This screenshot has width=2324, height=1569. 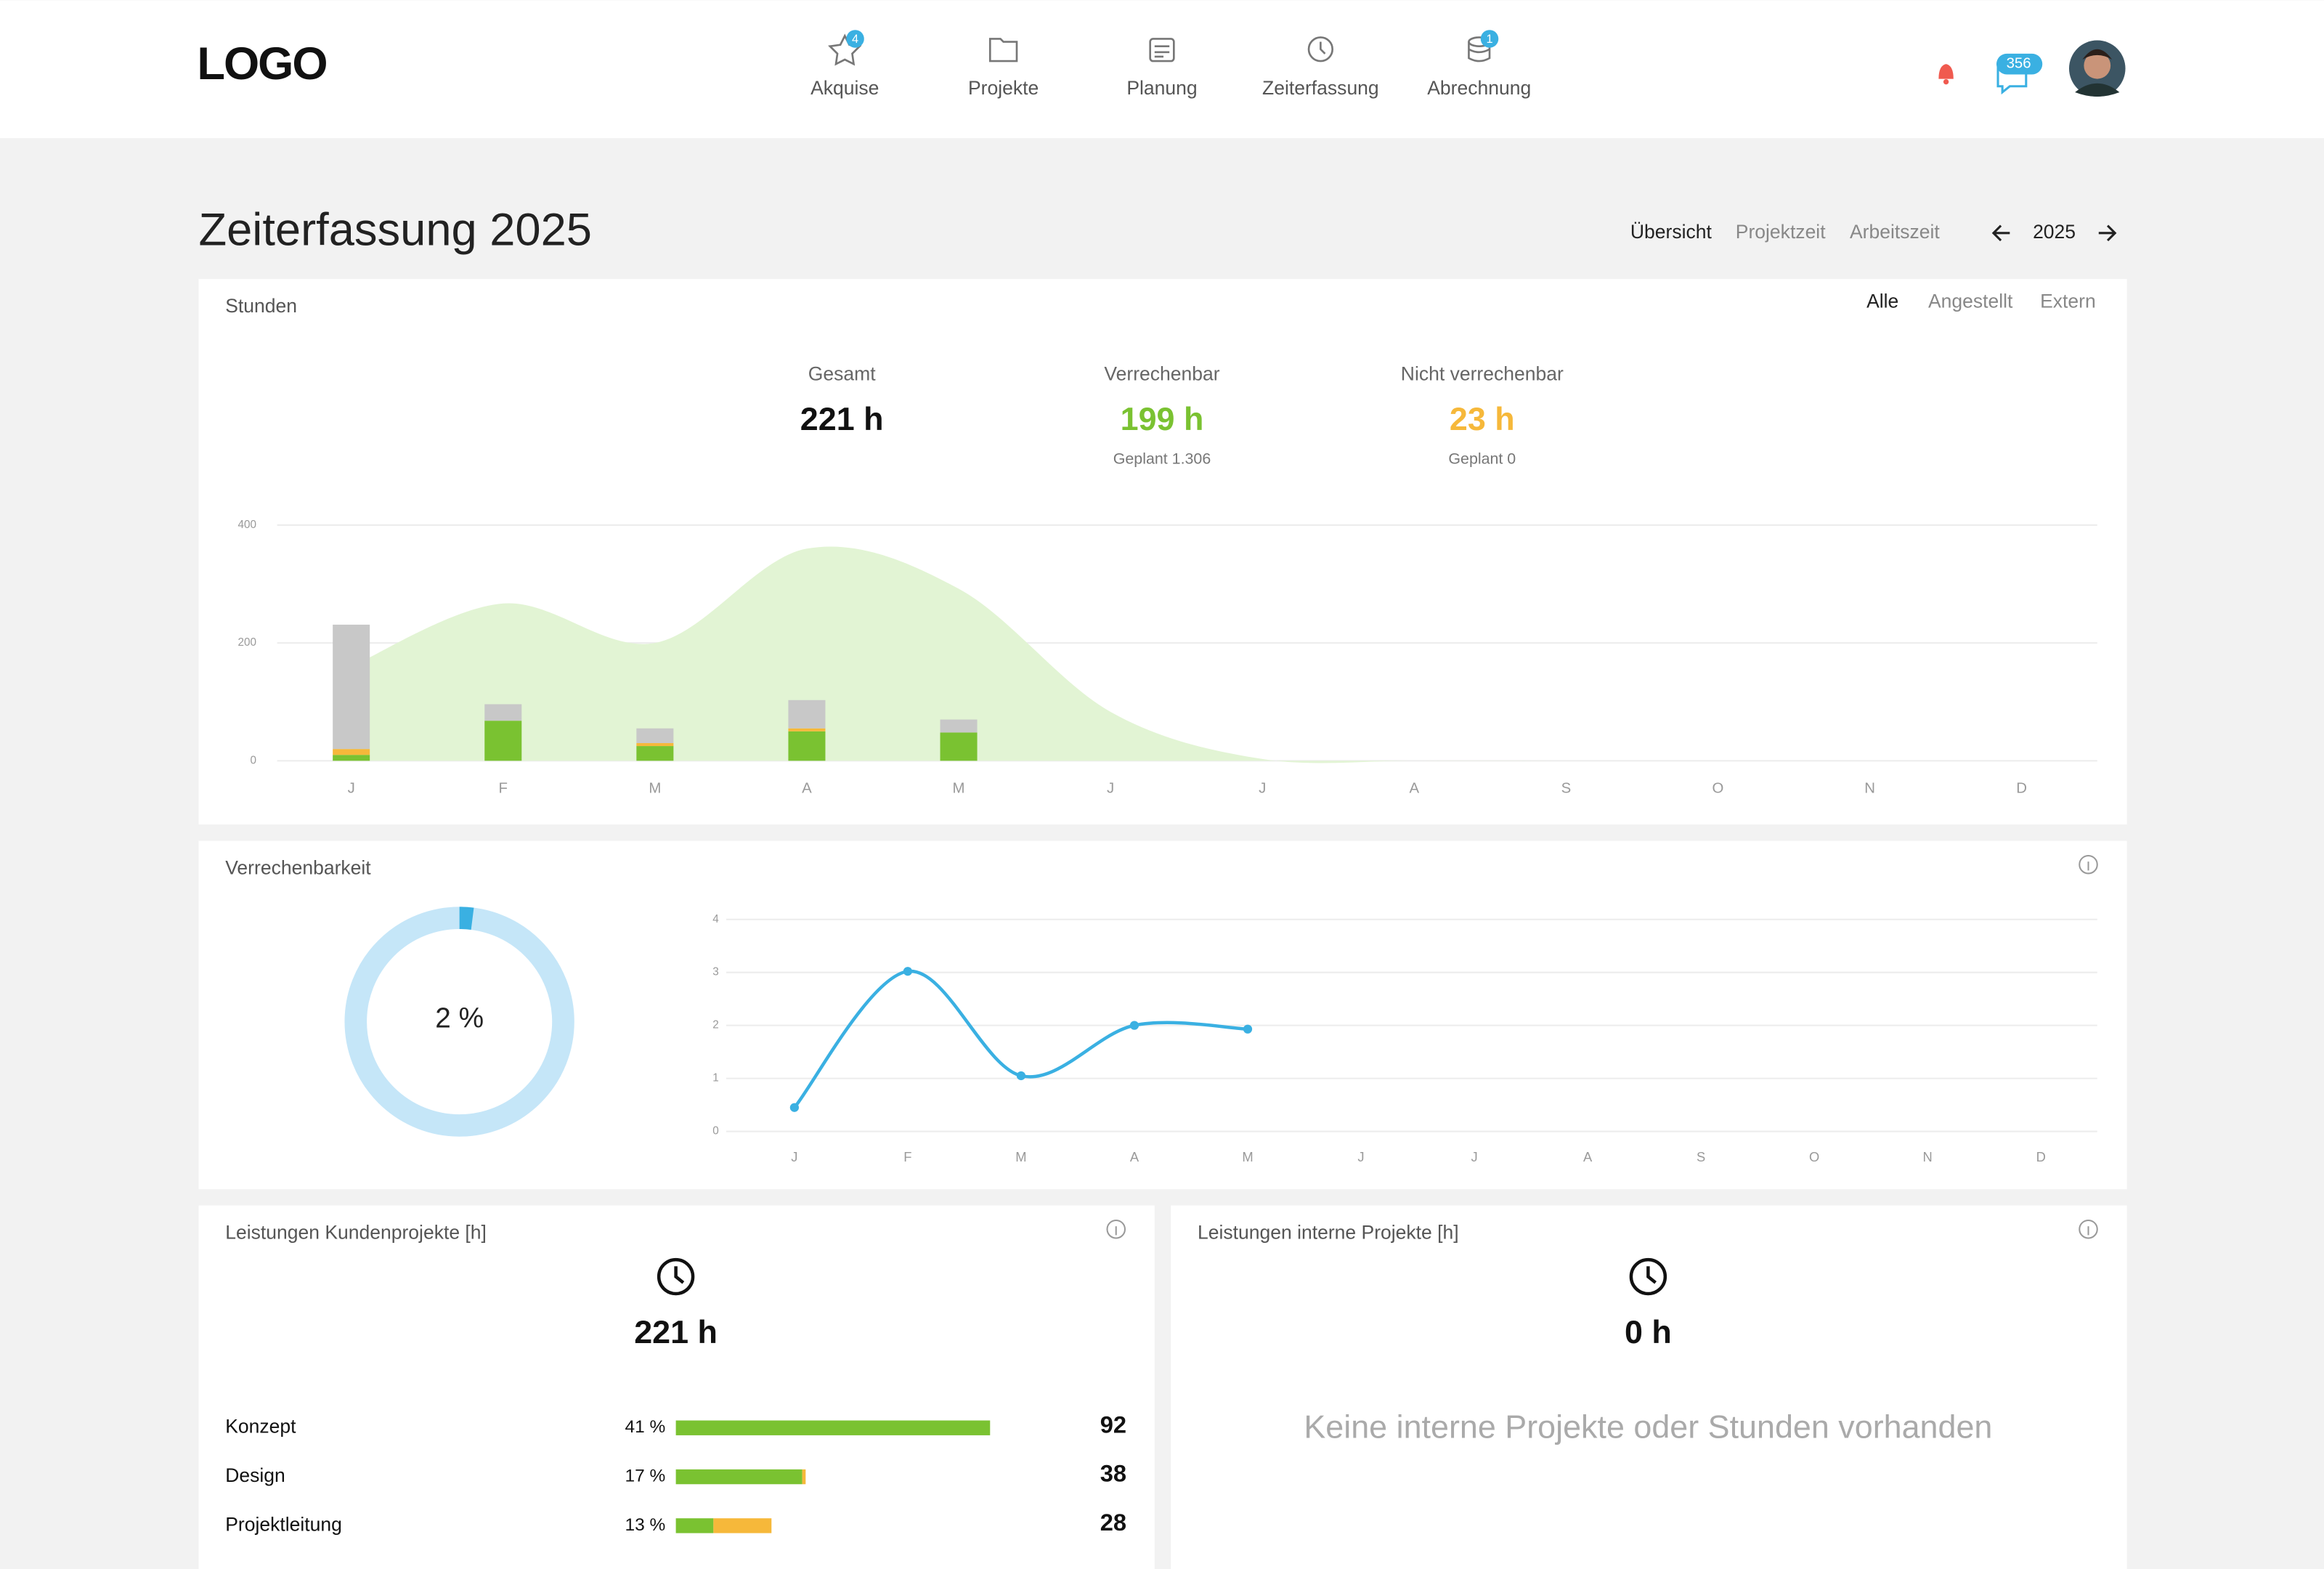 What do you see at coordinates (255, 1475) in the screenshot?
I see `row-label: Design` at bounding box center [255, 1475].